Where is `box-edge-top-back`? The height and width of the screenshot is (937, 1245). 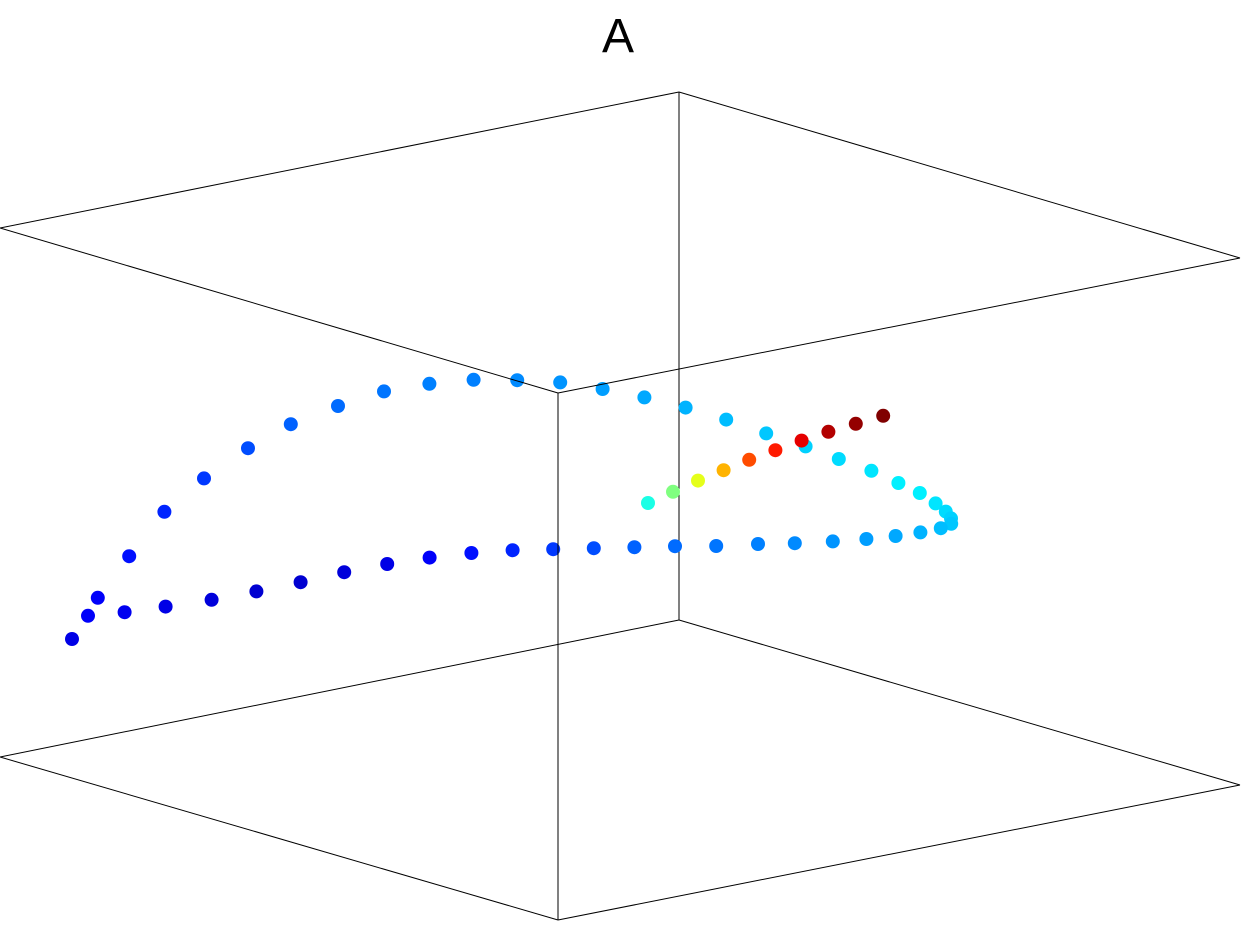 box-edge-top-back is located at coordinates (340, 160).